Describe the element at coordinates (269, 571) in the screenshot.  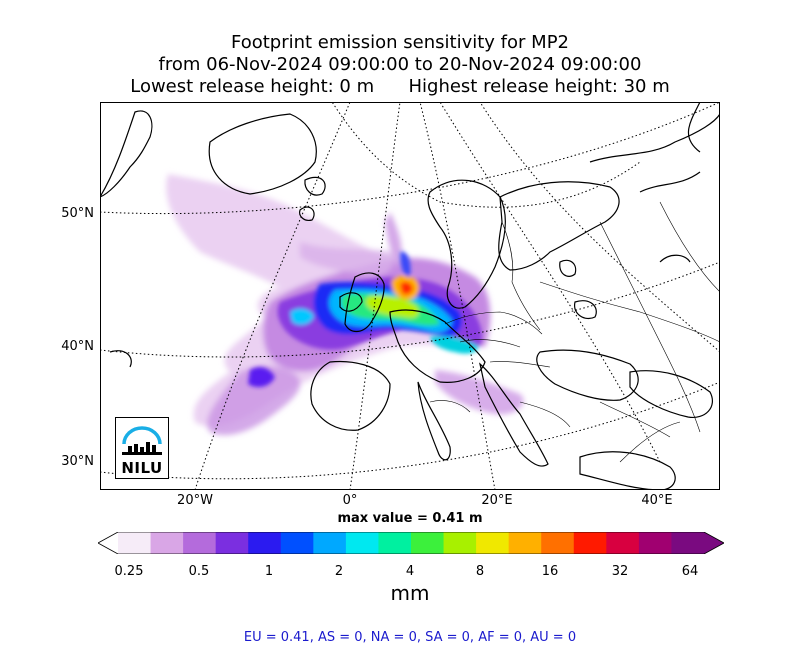
I see `colorbar-tick: 1` at that location.